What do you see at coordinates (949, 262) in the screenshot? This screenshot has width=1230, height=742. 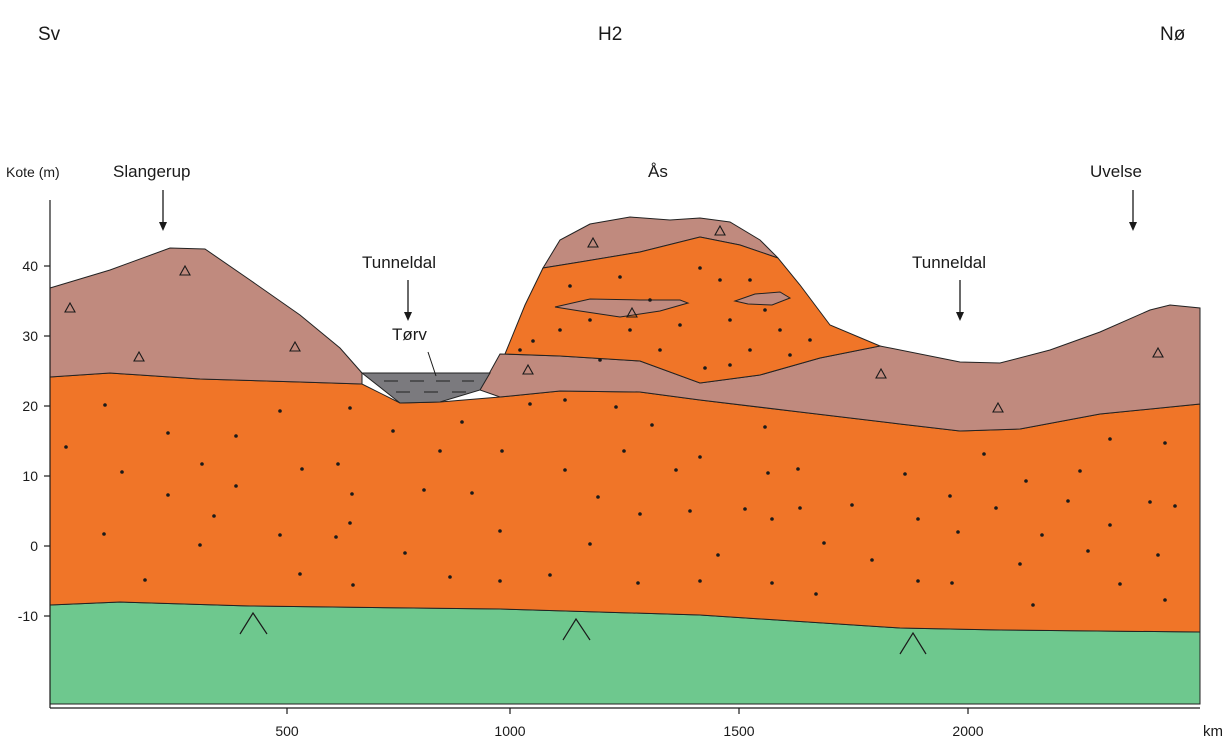 I see `tunneldal-label-2: Tunneldal` at bounding box center [949, 262].